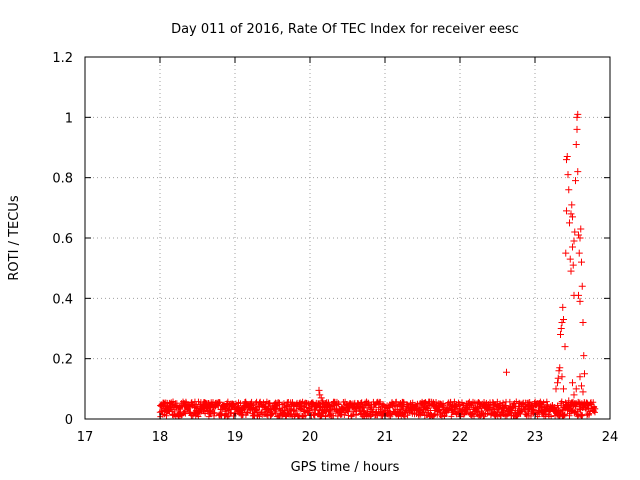 Image resolution: width=640 pixels, height=480 pixels. Describe the element at coordinates (69, 420) in the screenshot. I see `y-tick-label: 0` at that location.